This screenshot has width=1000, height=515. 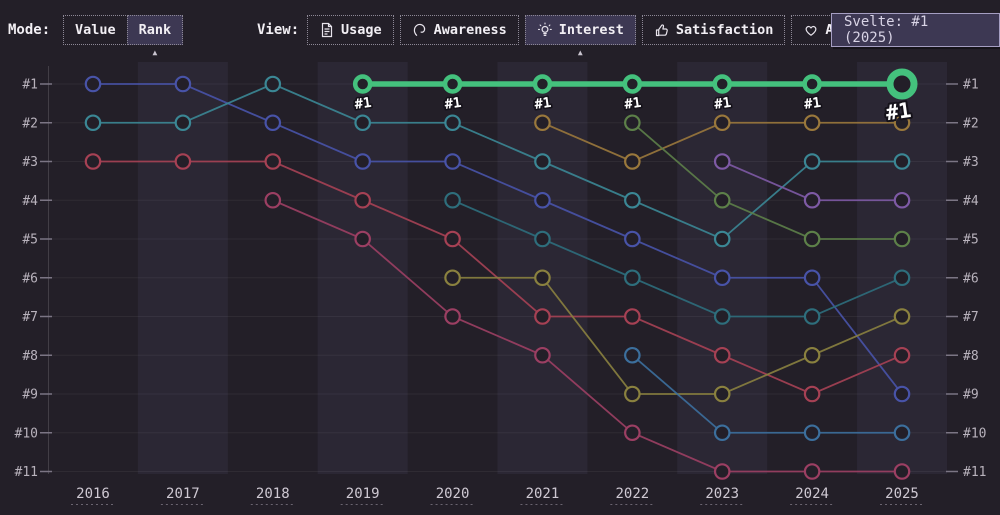 What do you see at coordinates (886, 30) in the screenshot?
I see `tooltip-text: Svelte: #1 (2025)` at bounding box center [886, 30].